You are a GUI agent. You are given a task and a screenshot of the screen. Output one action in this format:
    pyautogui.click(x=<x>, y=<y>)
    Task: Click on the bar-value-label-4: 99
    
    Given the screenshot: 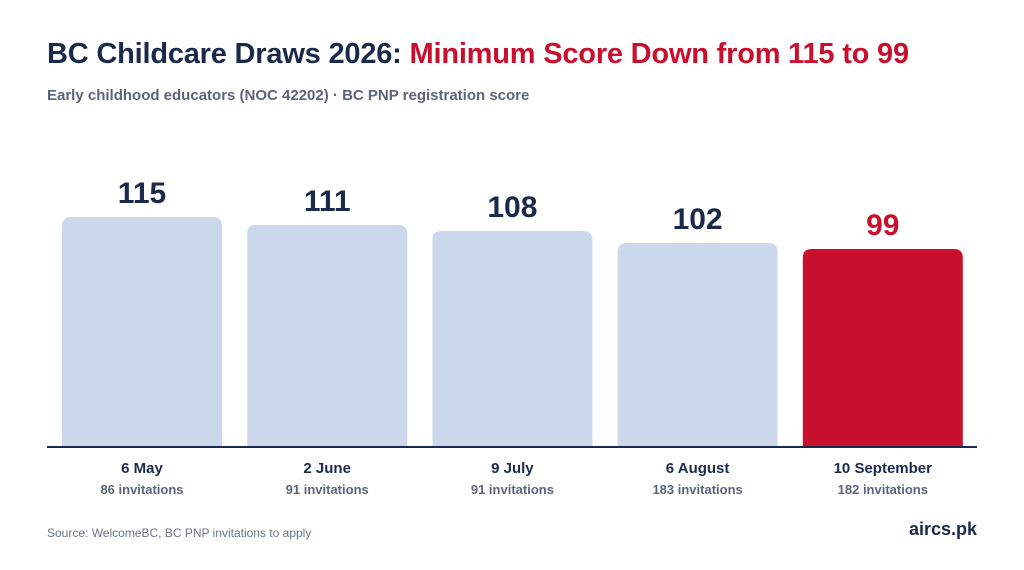 What is the action you would take?
    pyautogui.click(x=882, y=225)
    